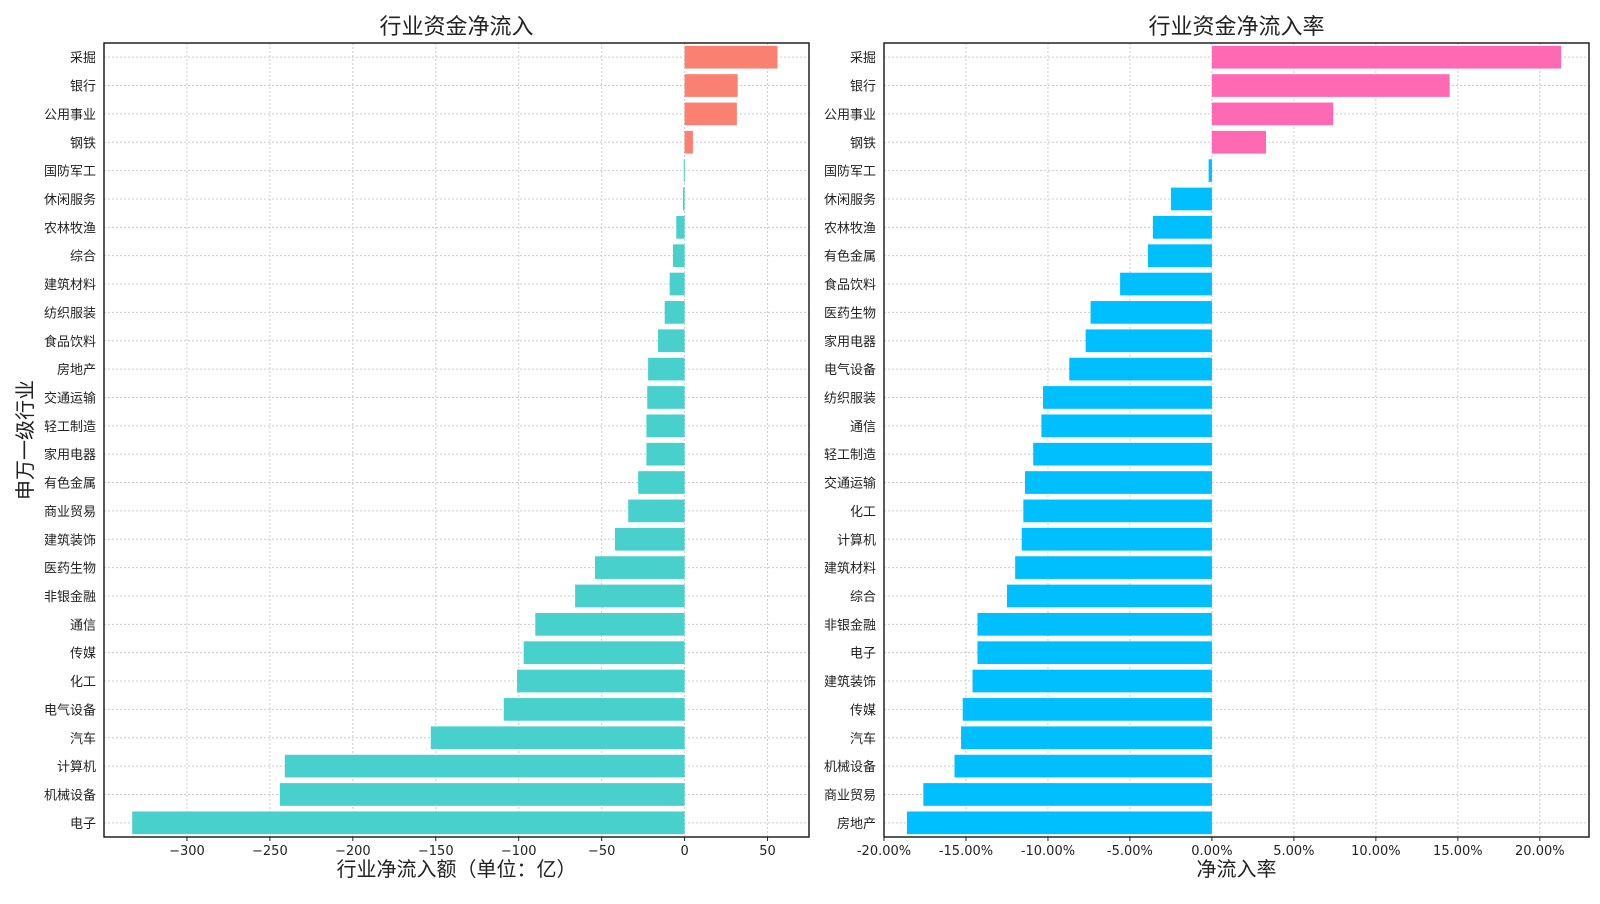  I want to click on panel1-category-label-7: 综合, so click(83, 257).